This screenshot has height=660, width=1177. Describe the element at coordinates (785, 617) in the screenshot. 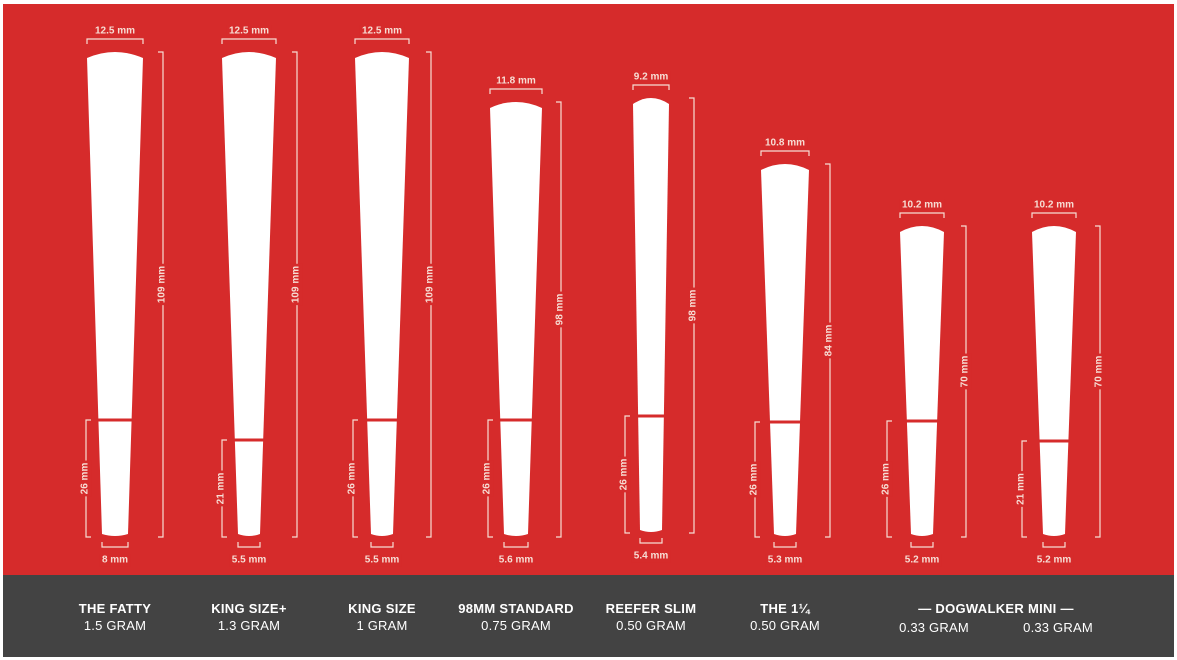

I see `cone-label: THE 1¼ 0.50 GRAM` at that location.